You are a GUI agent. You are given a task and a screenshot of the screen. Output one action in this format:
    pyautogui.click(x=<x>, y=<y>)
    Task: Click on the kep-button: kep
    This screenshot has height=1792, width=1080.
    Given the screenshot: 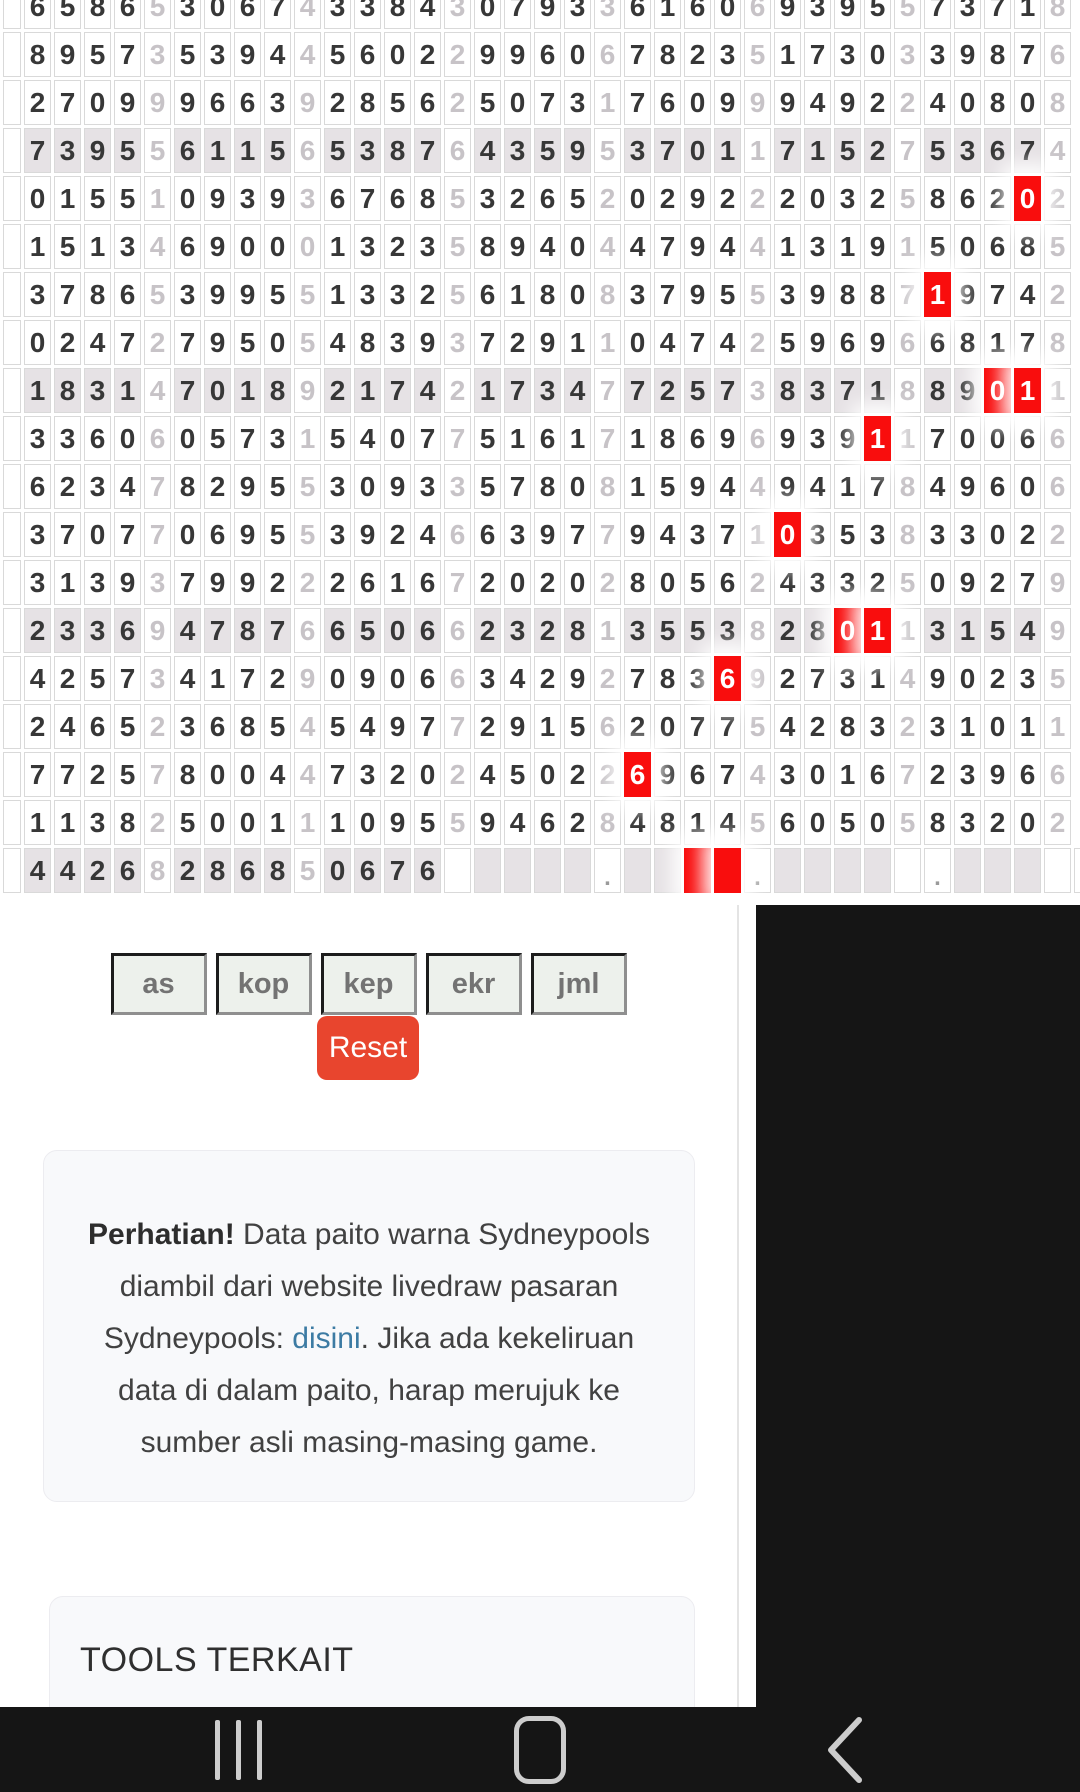 What is the action you would take?
    pyautogui.click(x=368, y=984)
    